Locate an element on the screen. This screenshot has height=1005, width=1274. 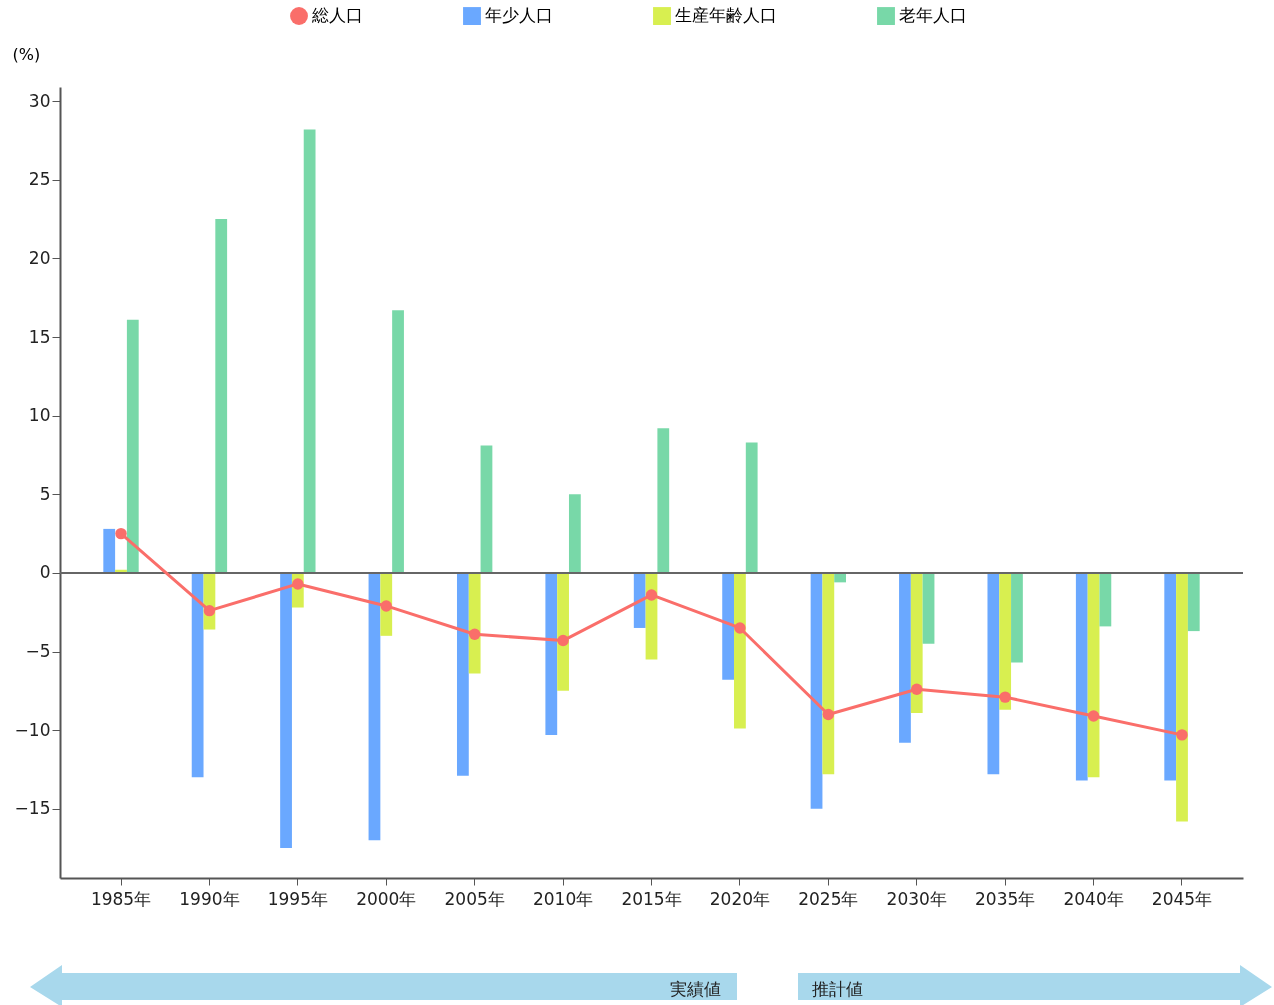
y-tick-label: 5 is located at coordinates (45, 493).